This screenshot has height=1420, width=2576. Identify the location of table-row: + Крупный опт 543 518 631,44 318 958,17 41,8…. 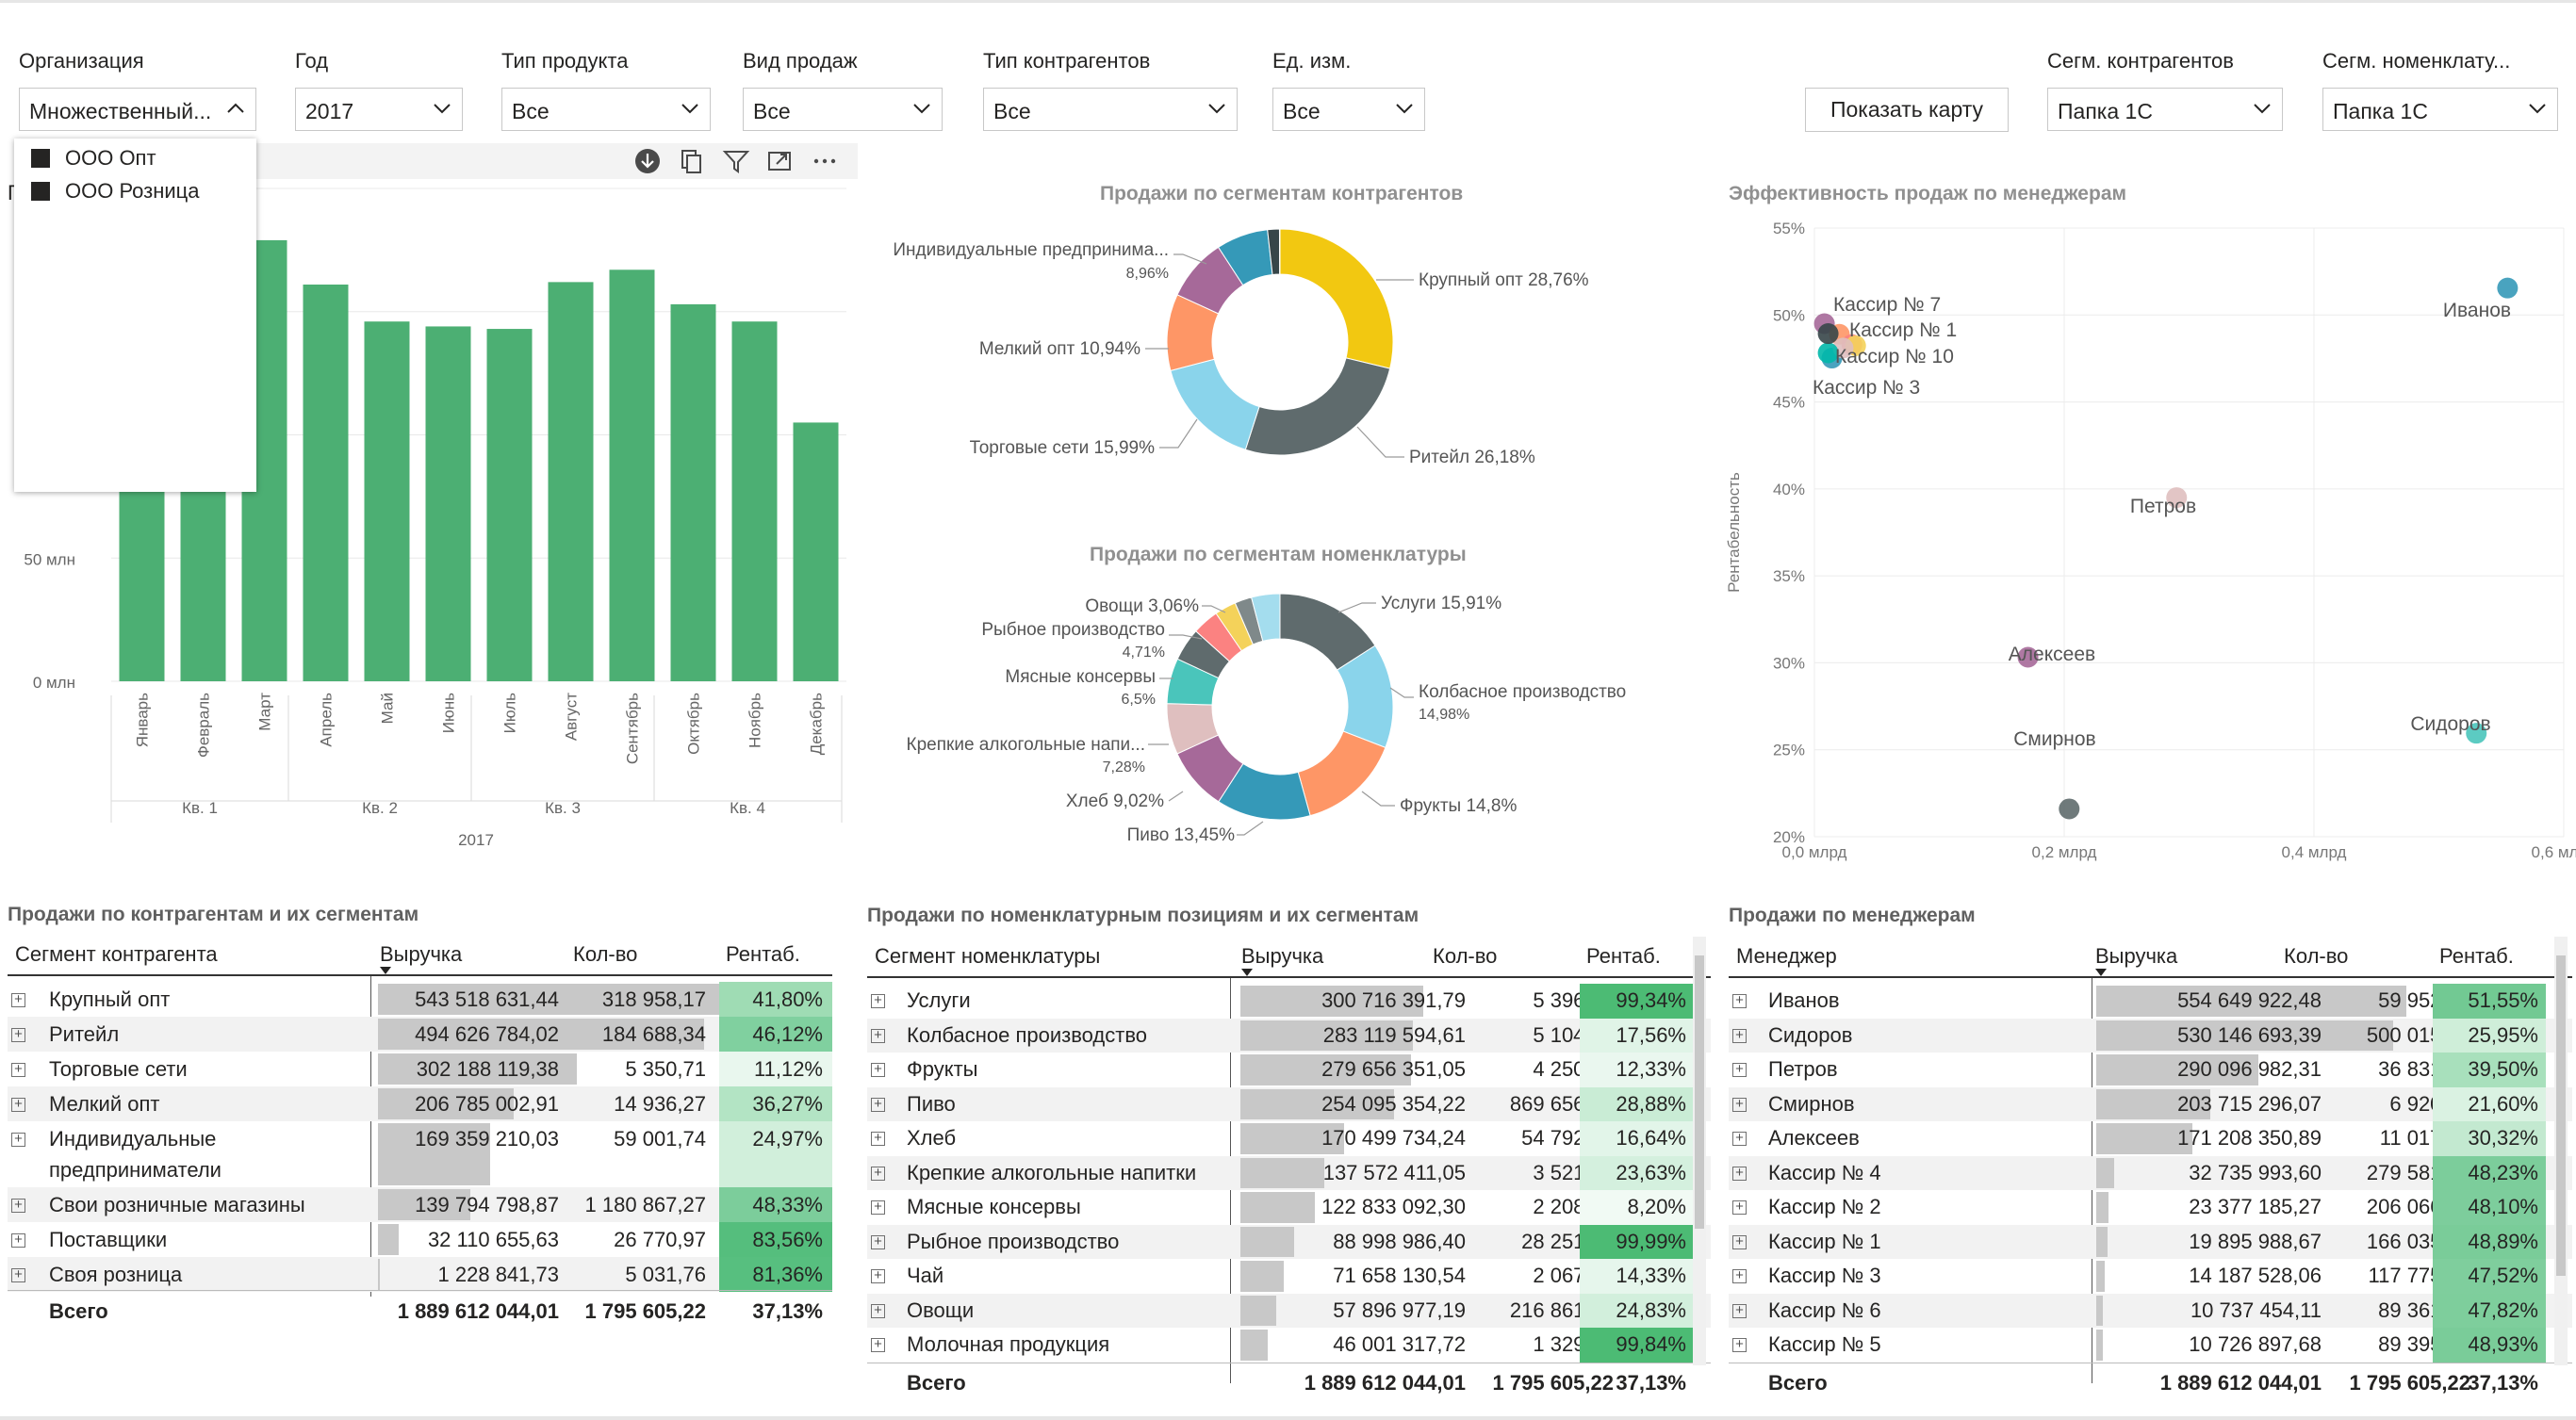
(420, 1000).